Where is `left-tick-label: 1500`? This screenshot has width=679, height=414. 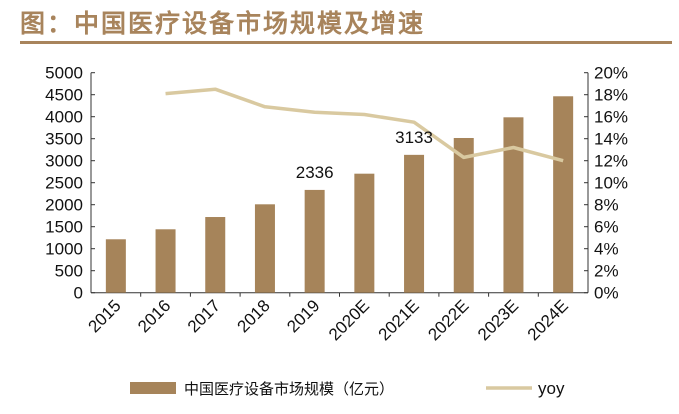
left-tick-label: 1500 is located at coordinates (64, 227).